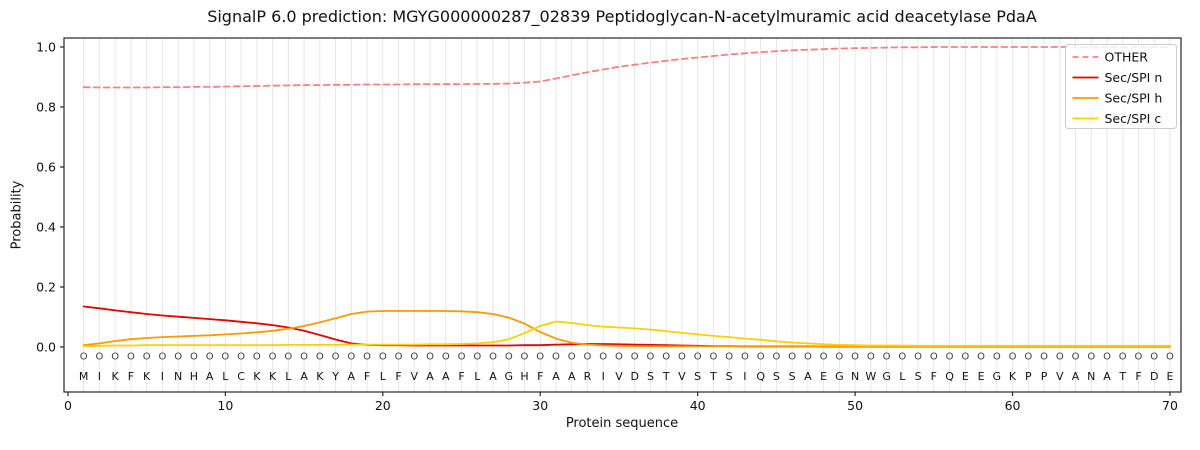 The height and width of the screenshot is (450, 1200). What do you see at coordinates (1091, 376) in the screenshot?
I see `residue-letter: N` at bounding box center [1091, 376].